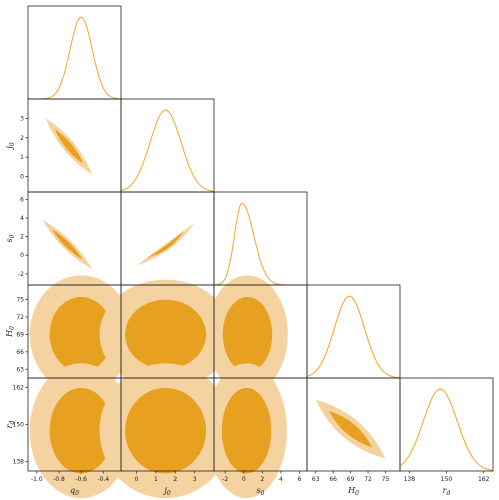  I want to click on x-axis-label-s0: s0, so click(261, 491).